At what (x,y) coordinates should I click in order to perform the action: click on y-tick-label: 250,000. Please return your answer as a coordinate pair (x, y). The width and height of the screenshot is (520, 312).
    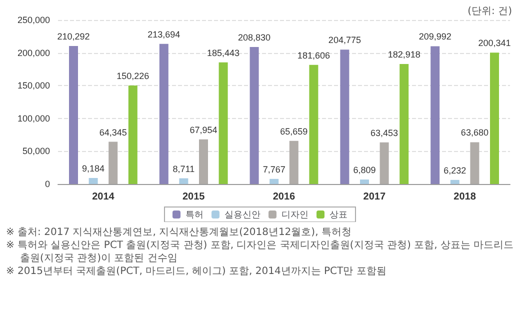
    Looking at the image, I should click on (33, 20).